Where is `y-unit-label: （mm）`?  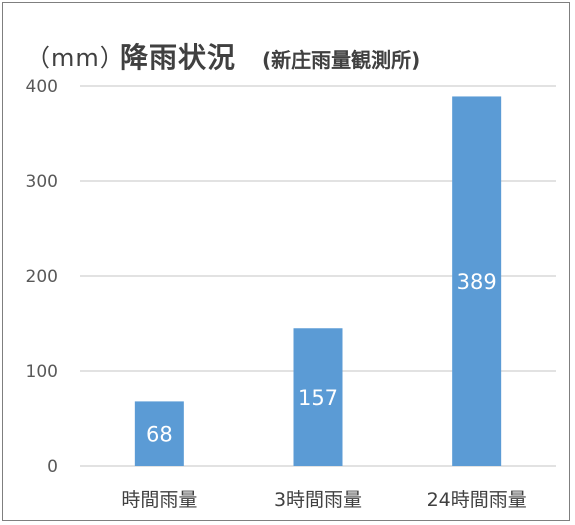
y-unit-label: （mm） is located at coordinates (75, 58).